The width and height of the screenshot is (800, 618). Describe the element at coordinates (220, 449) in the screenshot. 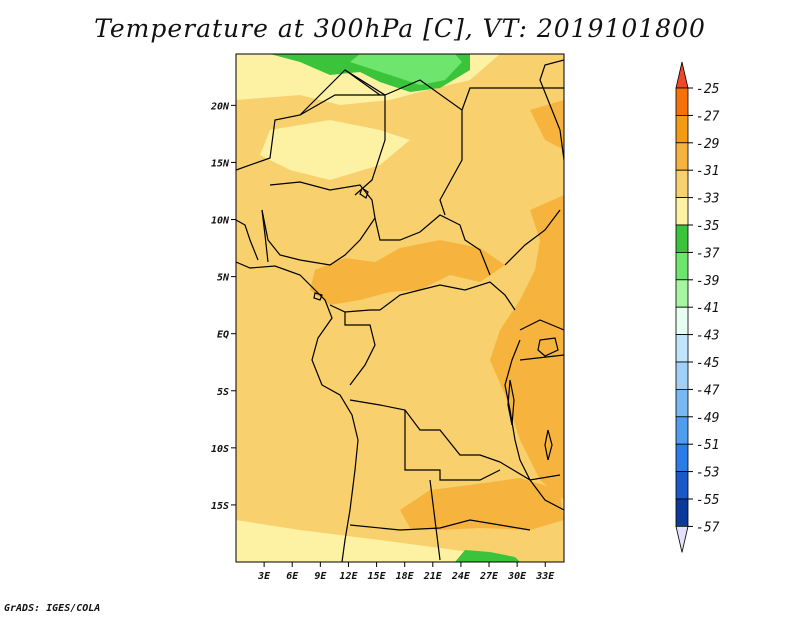

I see `lat-tick-label: 10S` at that location.